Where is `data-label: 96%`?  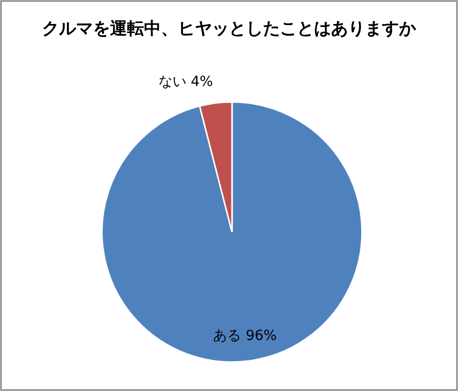
data-label: 96% is located at coordinates (261, 336).